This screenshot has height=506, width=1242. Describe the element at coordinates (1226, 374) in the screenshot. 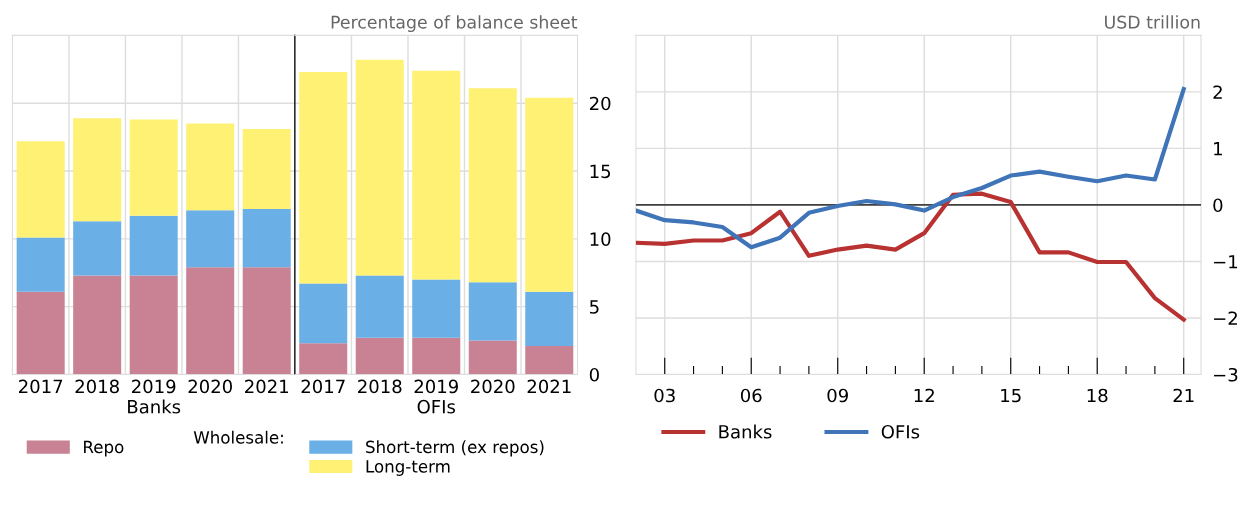

I see `y-tick-label: −3` at that location.